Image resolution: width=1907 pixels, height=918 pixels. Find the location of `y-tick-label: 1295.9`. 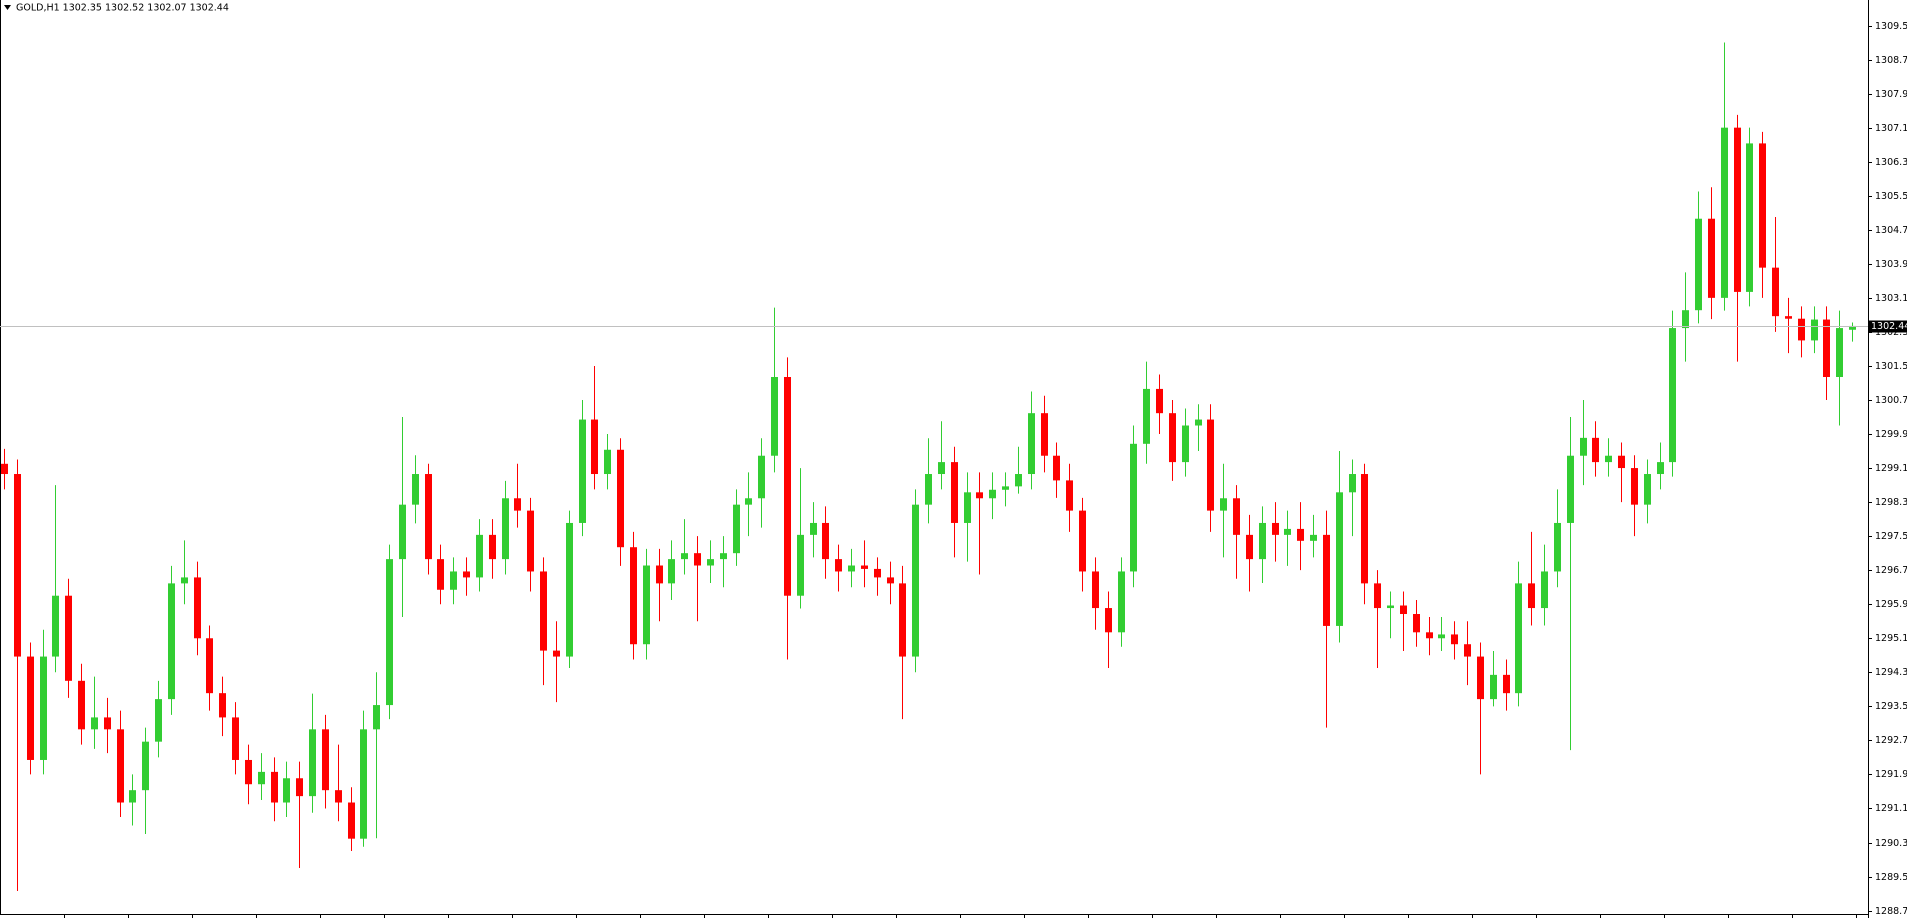

y-tick-label: 1295.9 is located at coordinates (1891, 604).